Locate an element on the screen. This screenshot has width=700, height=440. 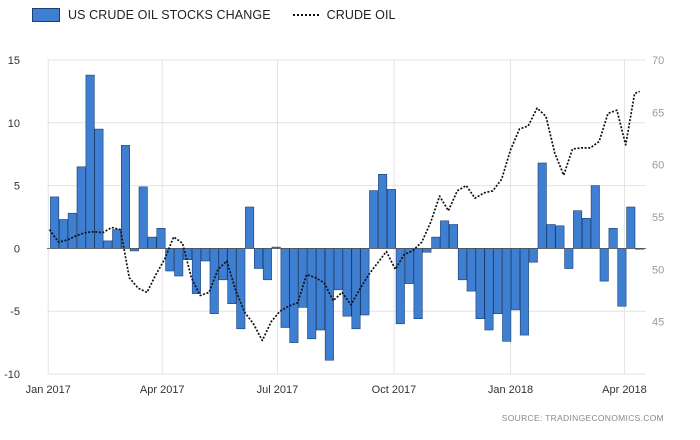
right-axis-label: 45 is located at coordinates (658, 323).